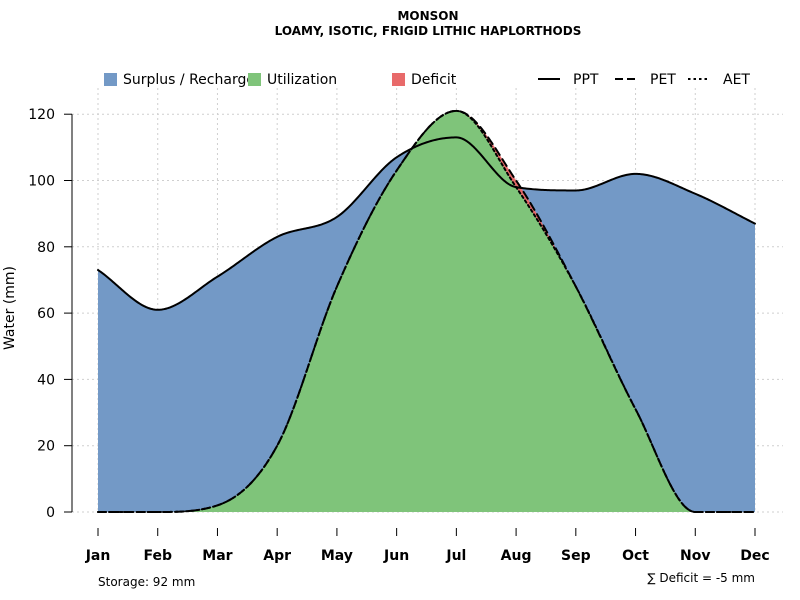  I want to click on x-tick-label-dec: Dec, so click(754, 556).